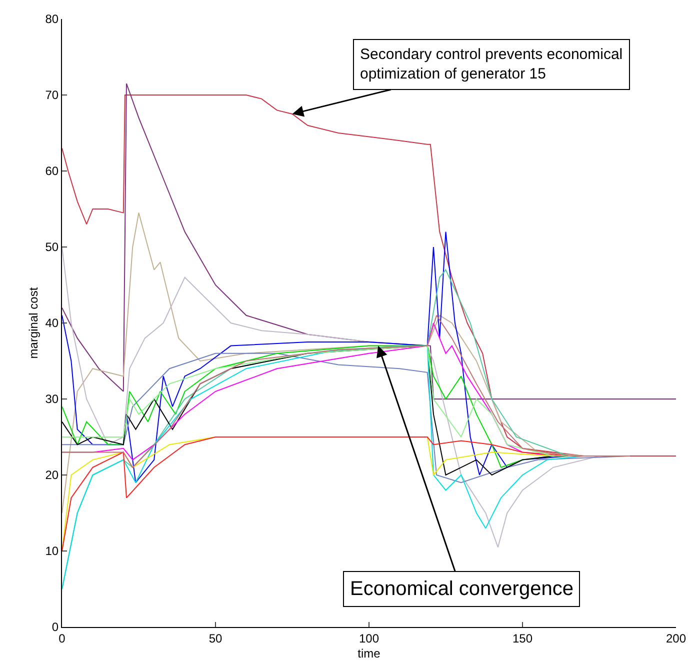  I want to click on annotation: Economical convergence, so click(462, 589).